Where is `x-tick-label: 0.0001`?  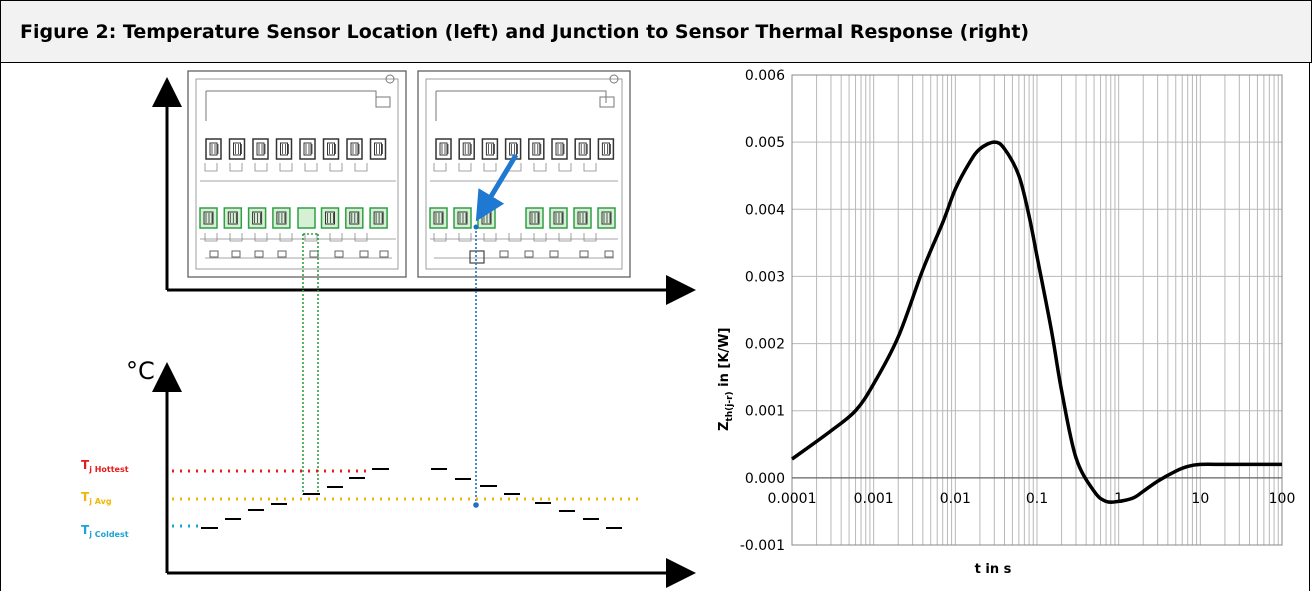 x-tick-label: 0.0001 is located at coordinates (792, 499).